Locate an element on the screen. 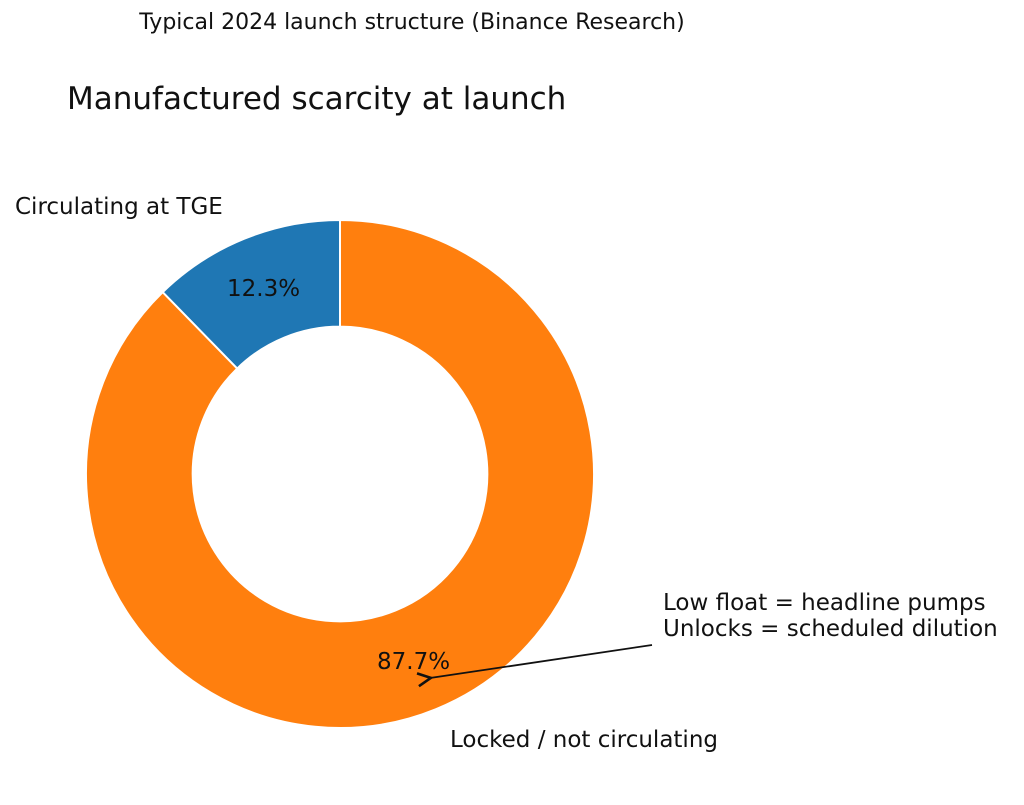  chart-title: Manufactured scarcity at launch is located at coordinates (317, 99).